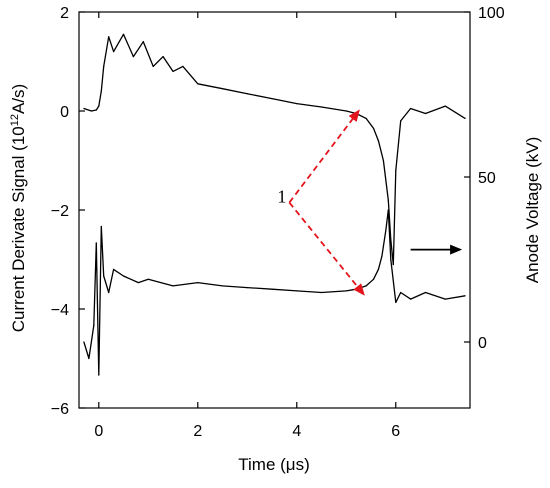 Image resolution: width=550 pixels, height=488 pixels. Describe the element at coordinates (274, 464) in the screenshot. I see `x-axis-title: Time (μs)` at that location.